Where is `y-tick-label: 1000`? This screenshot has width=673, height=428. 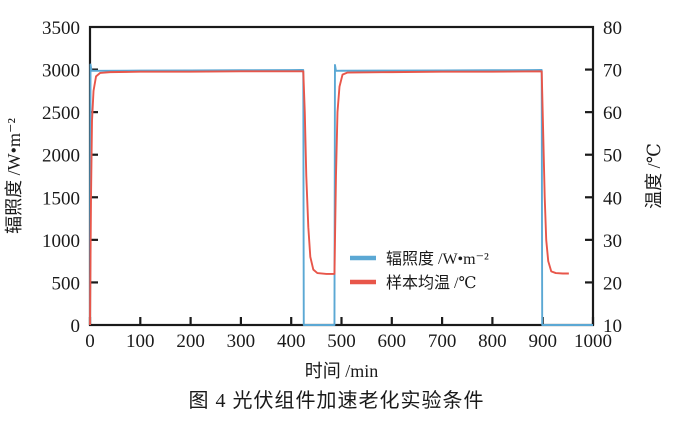
y-tick-label: 1000 is located at coordinates (61, 241).